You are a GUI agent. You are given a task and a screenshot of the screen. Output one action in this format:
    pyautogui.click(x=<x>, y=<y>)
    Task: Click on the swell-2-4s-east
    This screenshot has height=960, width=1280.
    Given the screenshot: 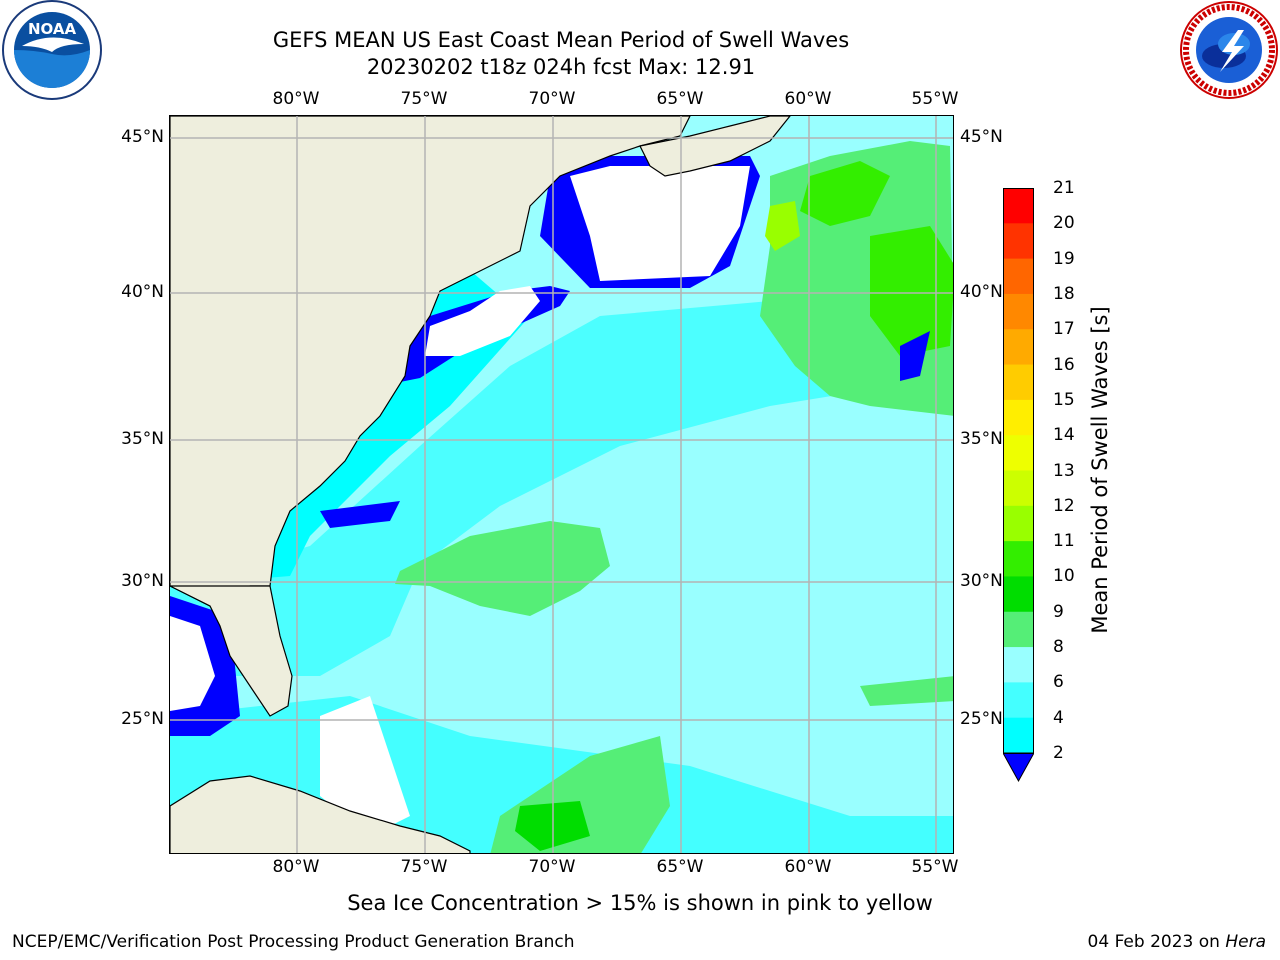 What is the action you would take?
    pyautogui.click(x=915, y=356)
    